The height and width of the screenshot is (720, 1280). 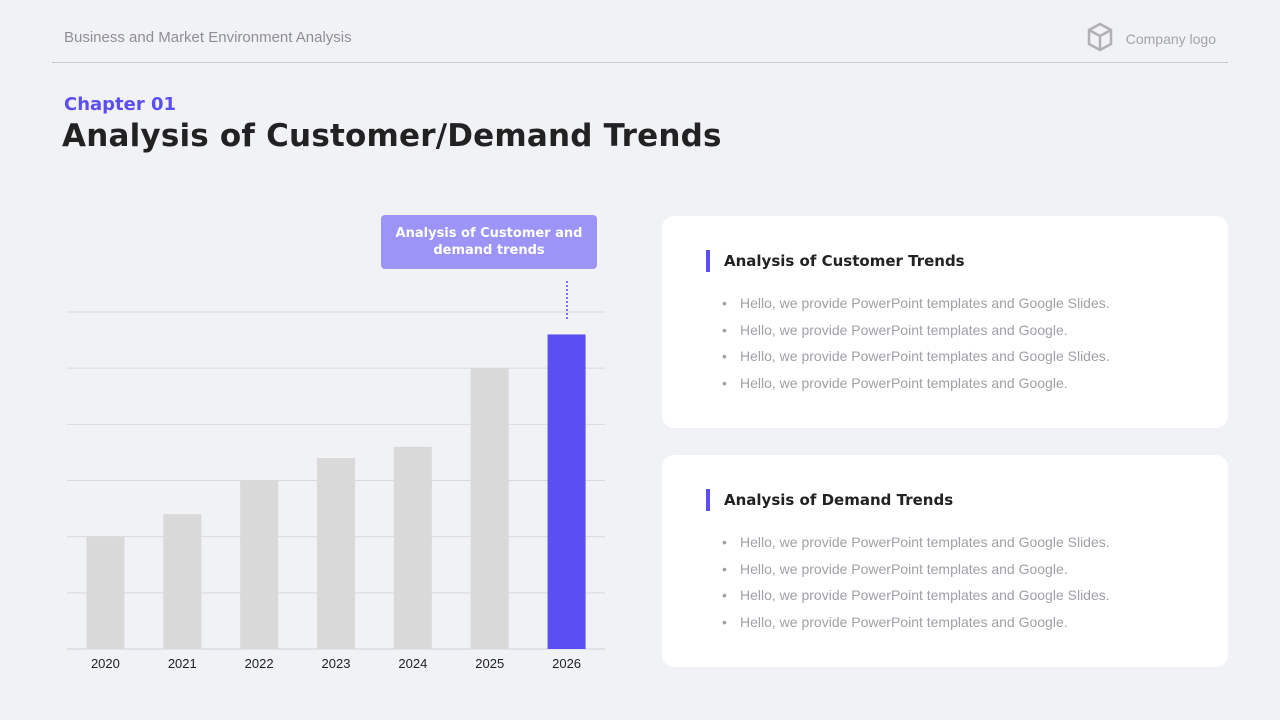 I want to click on callout-connector, so click(x=567, y=300).